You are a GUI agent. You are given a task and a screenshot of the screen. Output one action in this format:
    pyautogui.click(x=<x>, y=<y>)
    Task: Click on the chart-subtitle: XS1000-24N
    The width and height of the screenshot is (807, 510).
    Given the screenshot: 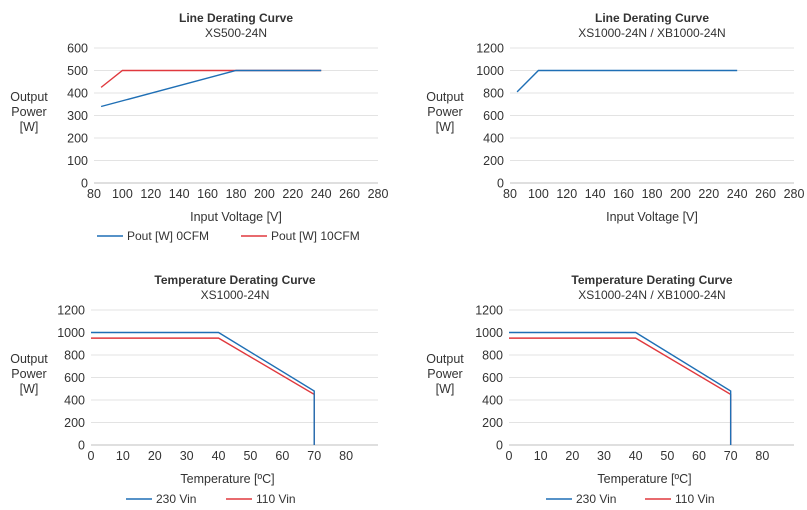 What is the action you would take?
    pyautogui.click(x=235, y=295)
    